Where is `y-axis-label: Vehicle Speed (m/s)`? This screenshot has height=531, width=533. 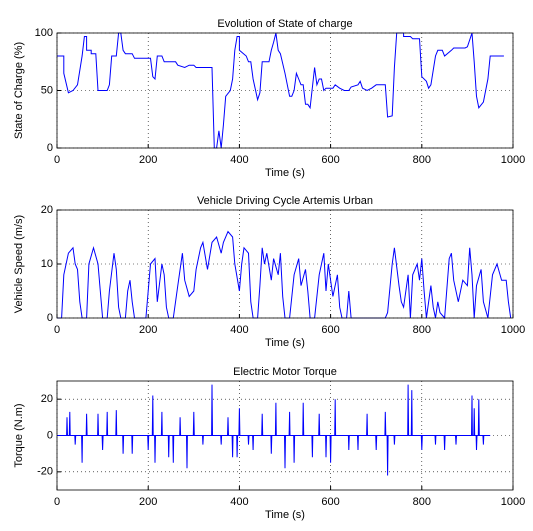 y-axis-label: Vehicle Speed (m/s) is located at coordinates (19, 264).